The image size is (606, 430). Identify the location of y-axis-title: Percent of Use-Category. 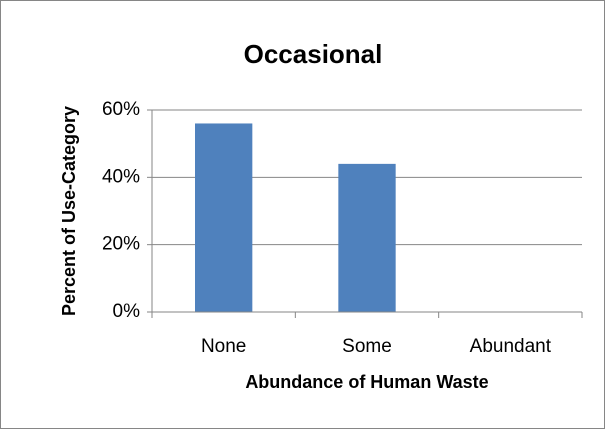
(69, 211).